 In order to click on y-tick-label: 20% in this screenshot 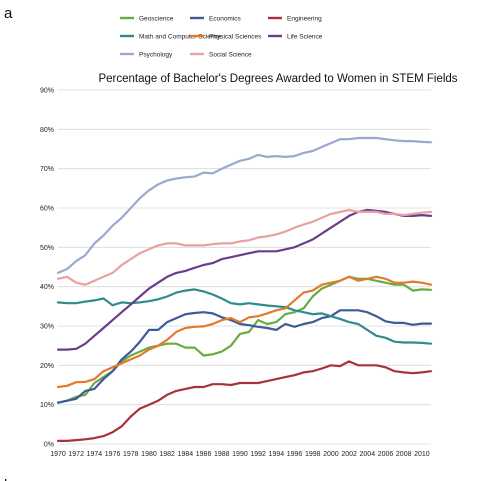, I will do `click(47, 366)`.